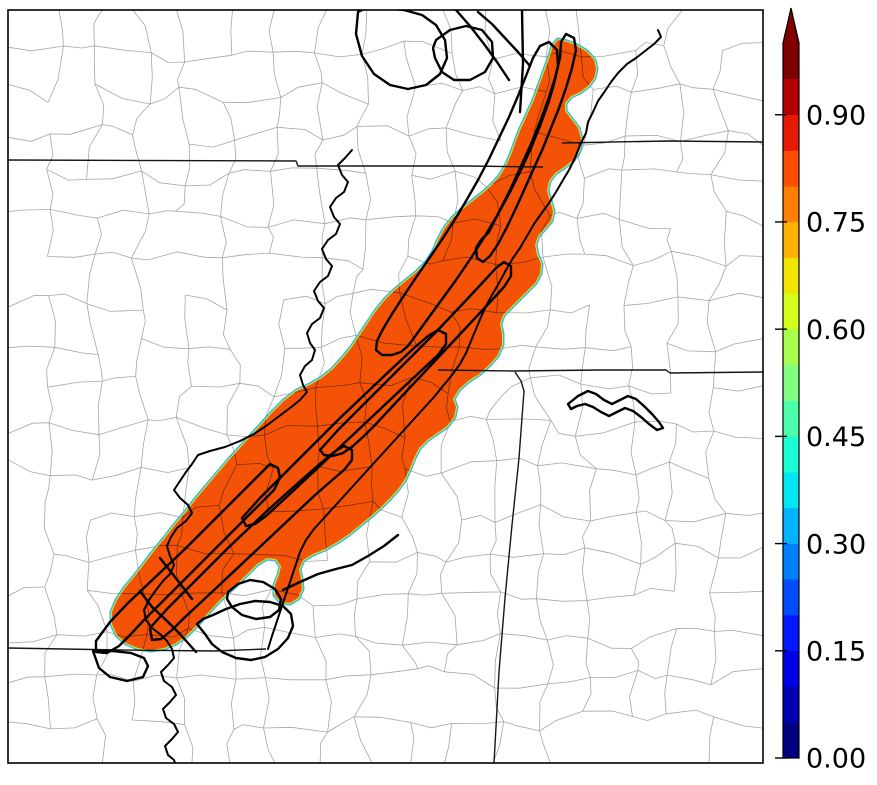  What do you see at coordinates (791, 418) in the screenshot?
I see `colorbar-segments` at bounding box center [791, 418].